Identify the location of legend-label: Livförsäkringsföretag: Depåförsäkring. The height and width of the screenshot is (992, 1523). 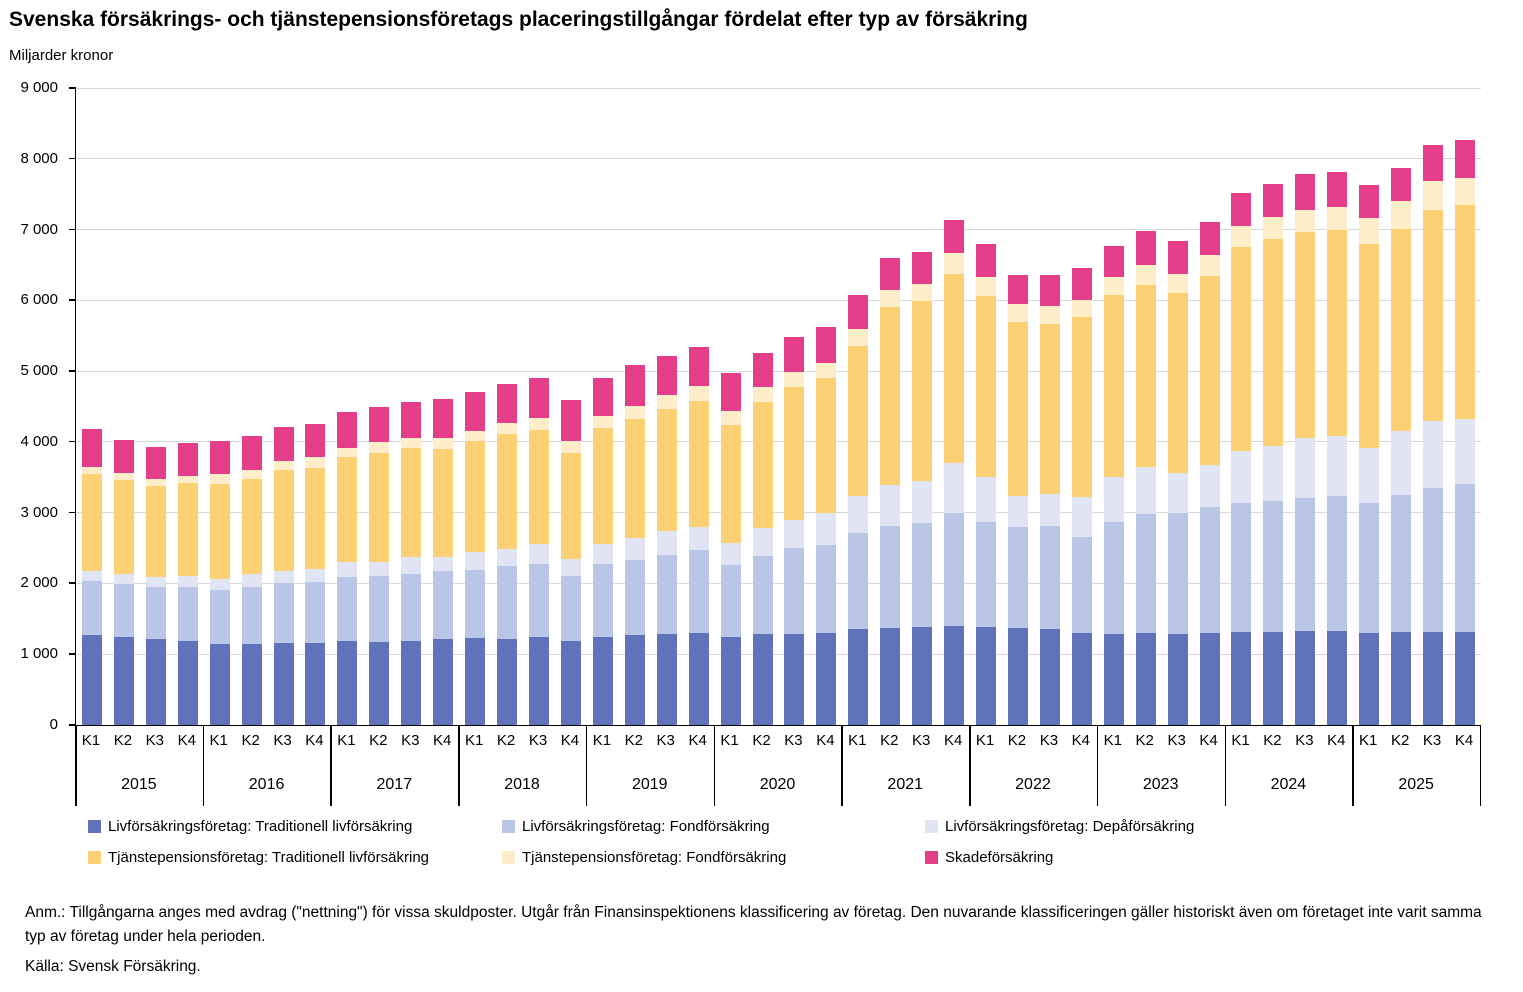
(1070, 826).